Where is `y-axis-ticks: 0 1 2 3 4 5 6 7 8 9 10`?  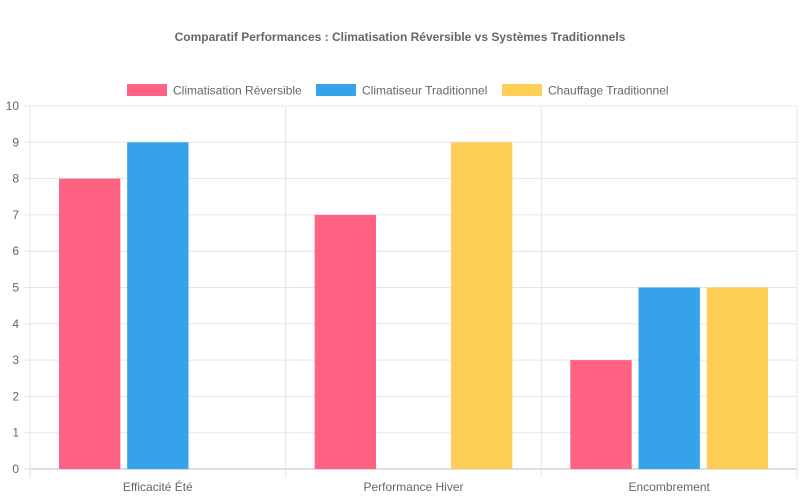 y-axis-ticks: 0 1 2 3 4 5 6 7 8 9 10 is located at coordinates (13, 287).